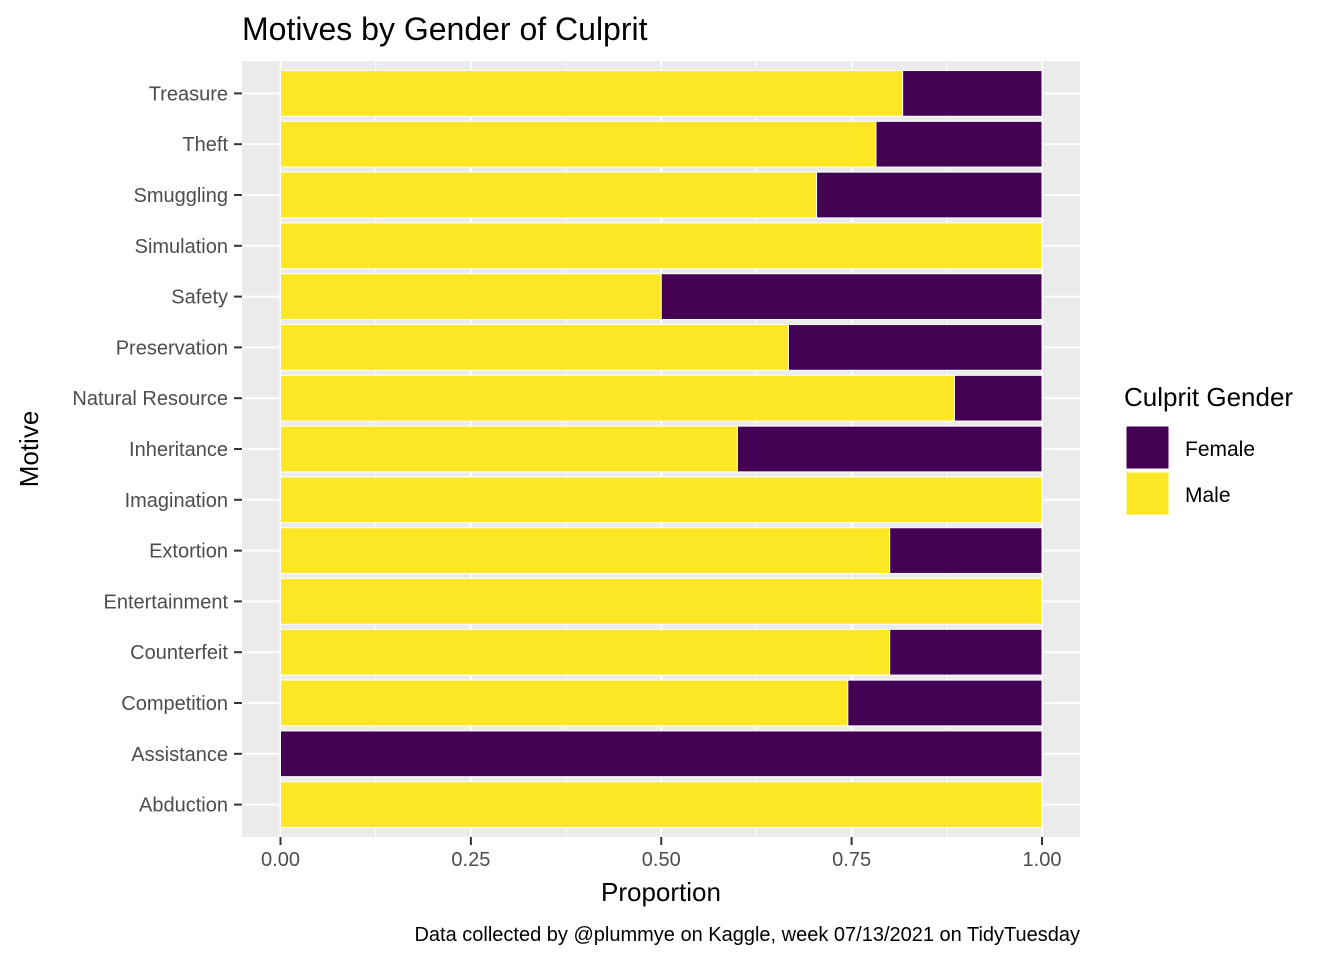  Describe the element at coordinates (445, 29) in the screenshot. I see `chart-title: Motives by Gender of Culprit` at that location.